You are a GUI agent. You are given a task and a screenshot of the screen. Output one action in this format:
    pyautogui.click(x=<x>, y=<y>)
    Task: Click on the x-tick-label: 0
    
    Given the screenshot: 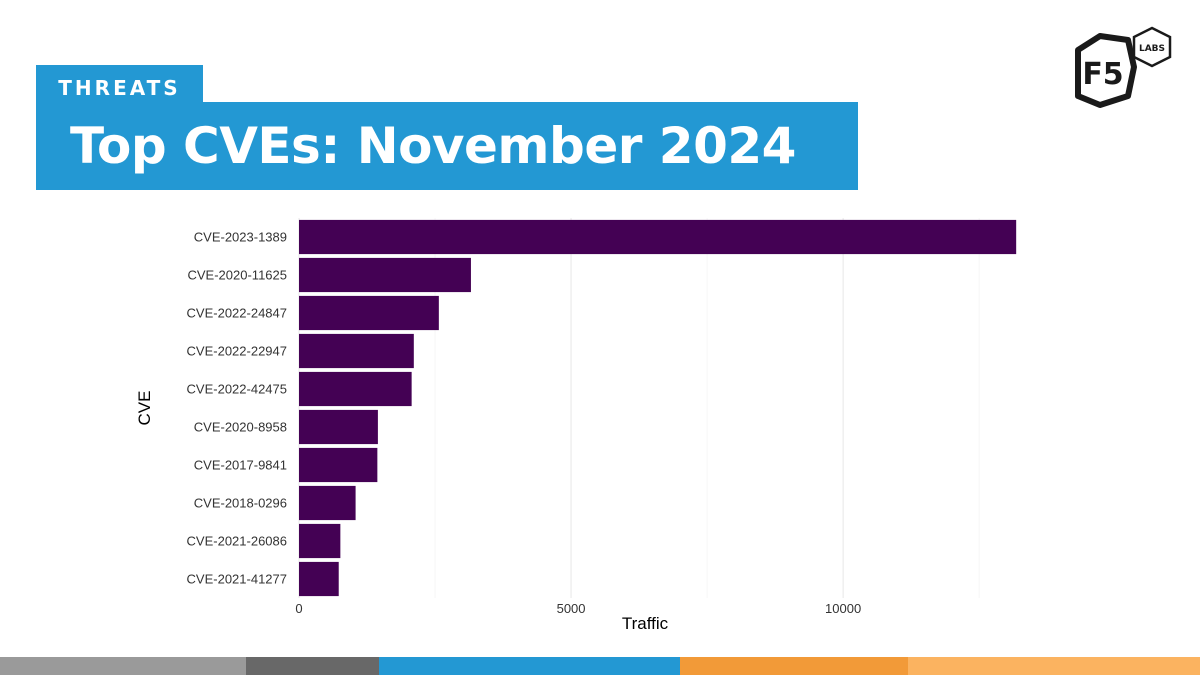 What is the action you would take?
    pyautogui.click(x=298, y=608)
    